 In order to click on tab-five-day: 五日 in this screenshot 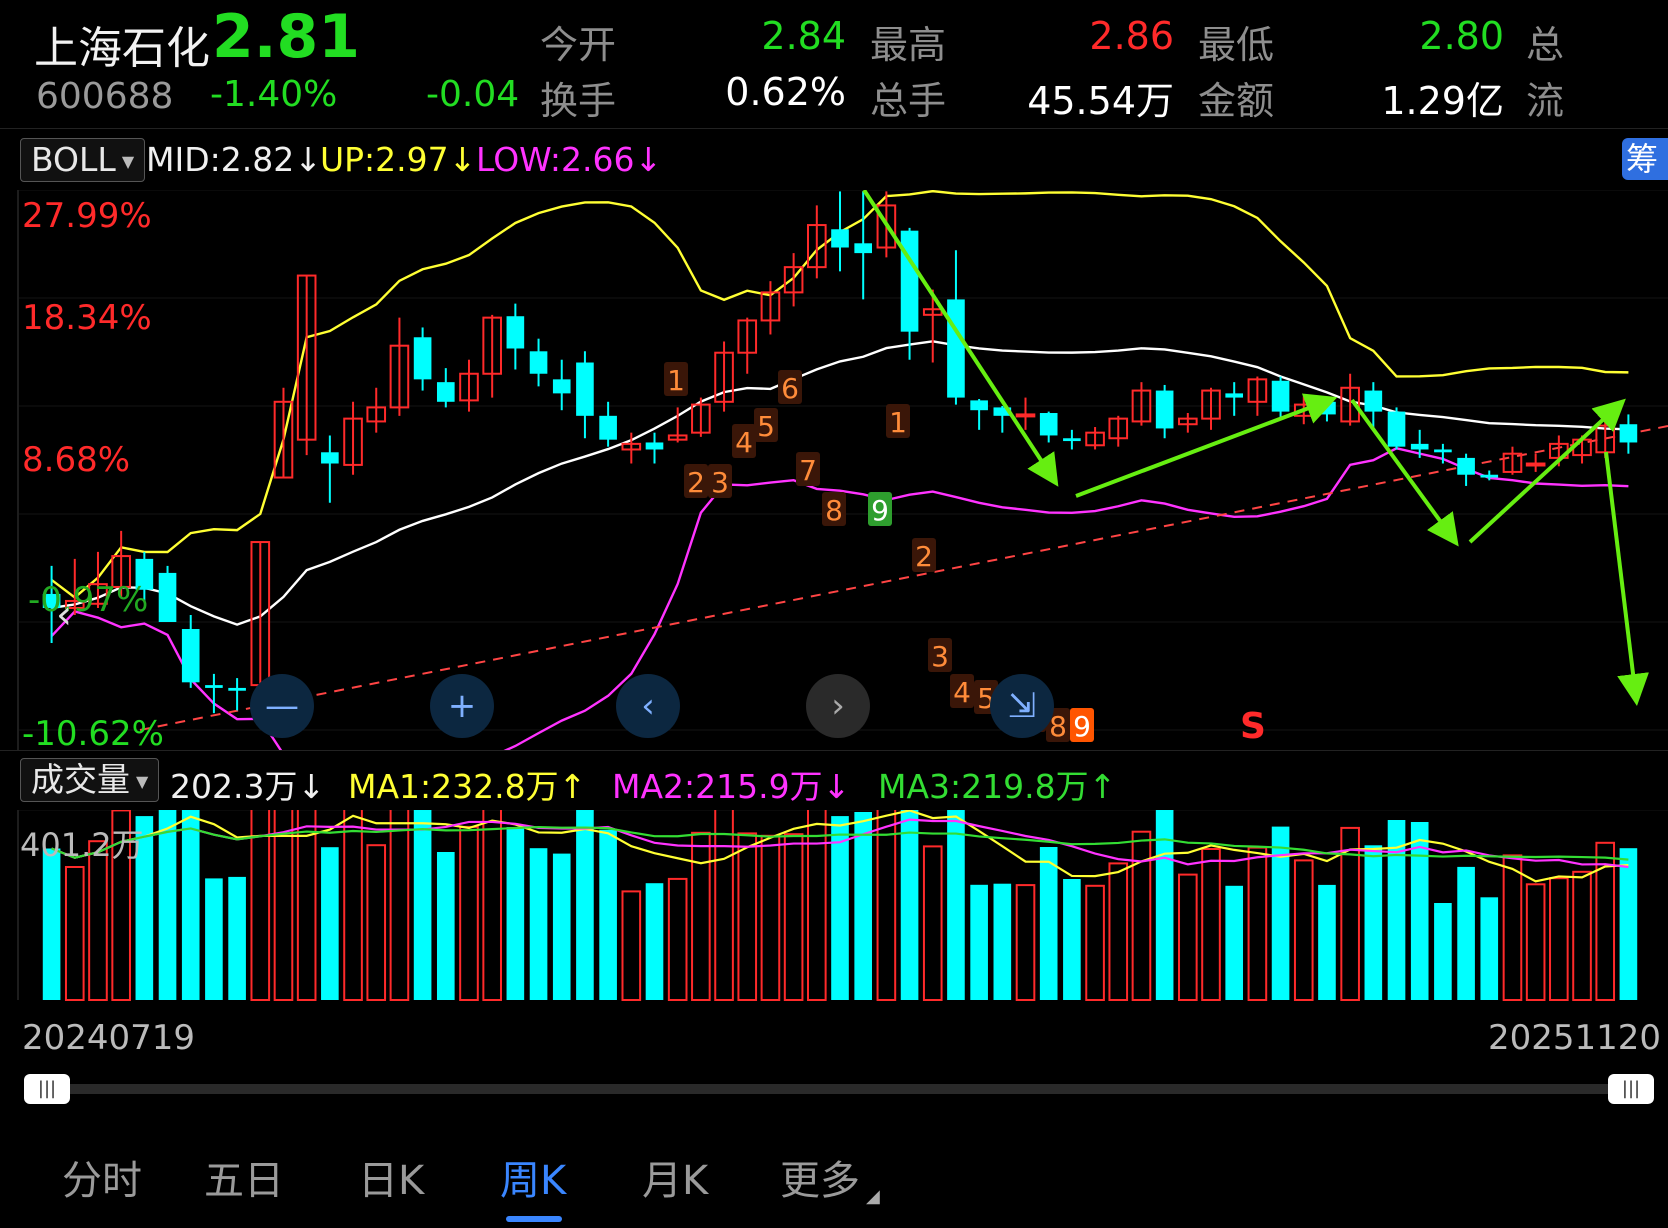, I will do `click(244, 1181)`.